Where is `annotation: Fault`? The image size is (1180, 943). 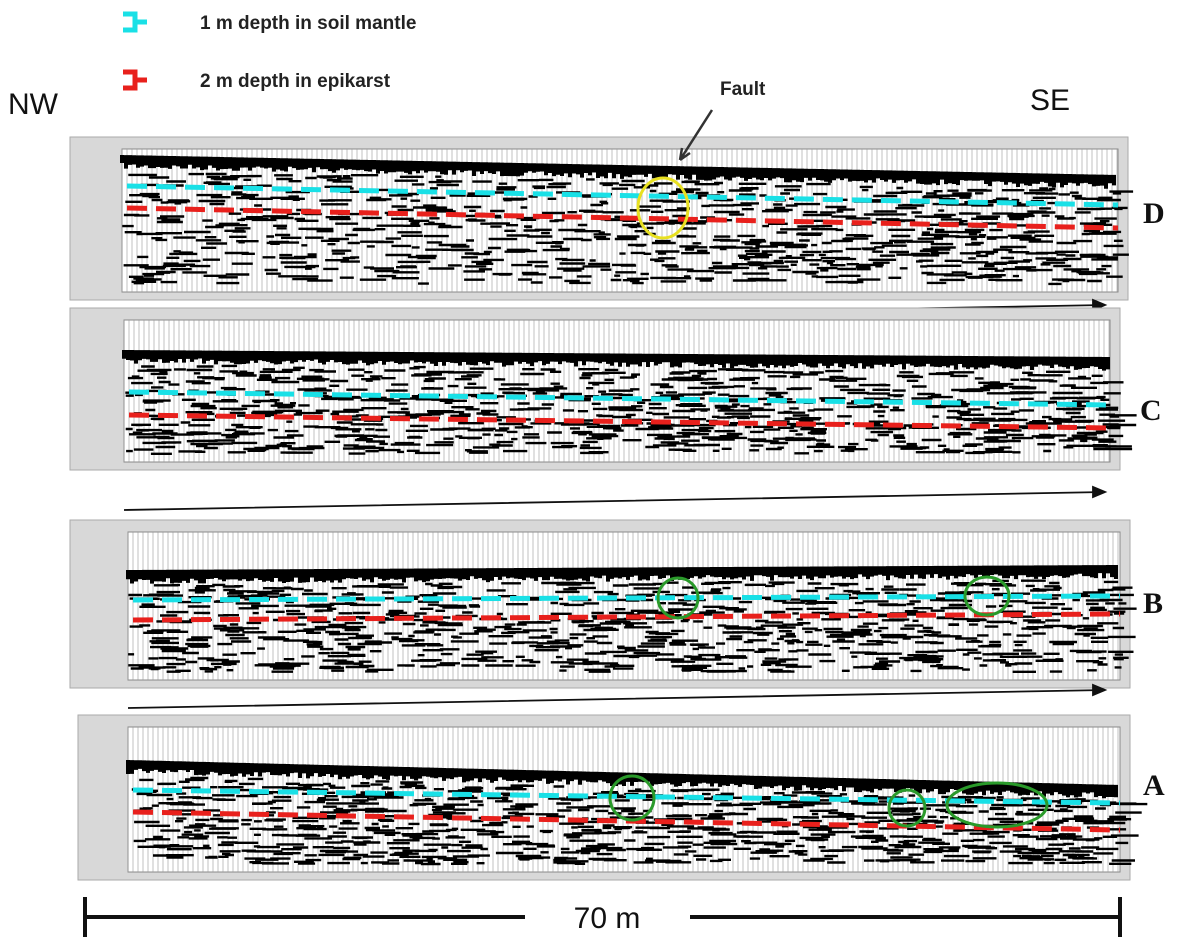
annotation: Fault is located at coordinates (743, 89).